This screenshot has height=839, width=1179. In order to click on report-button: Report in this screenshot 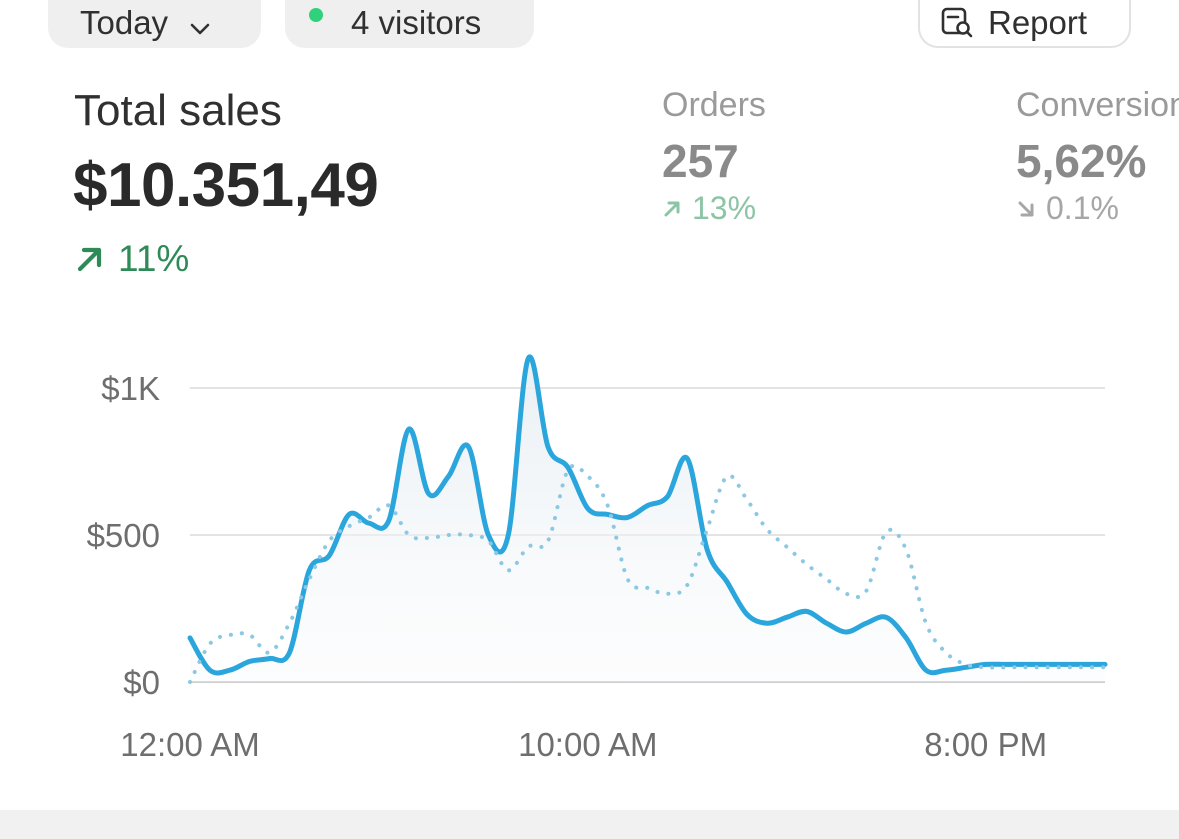, I will do `click(1024, 24)`.